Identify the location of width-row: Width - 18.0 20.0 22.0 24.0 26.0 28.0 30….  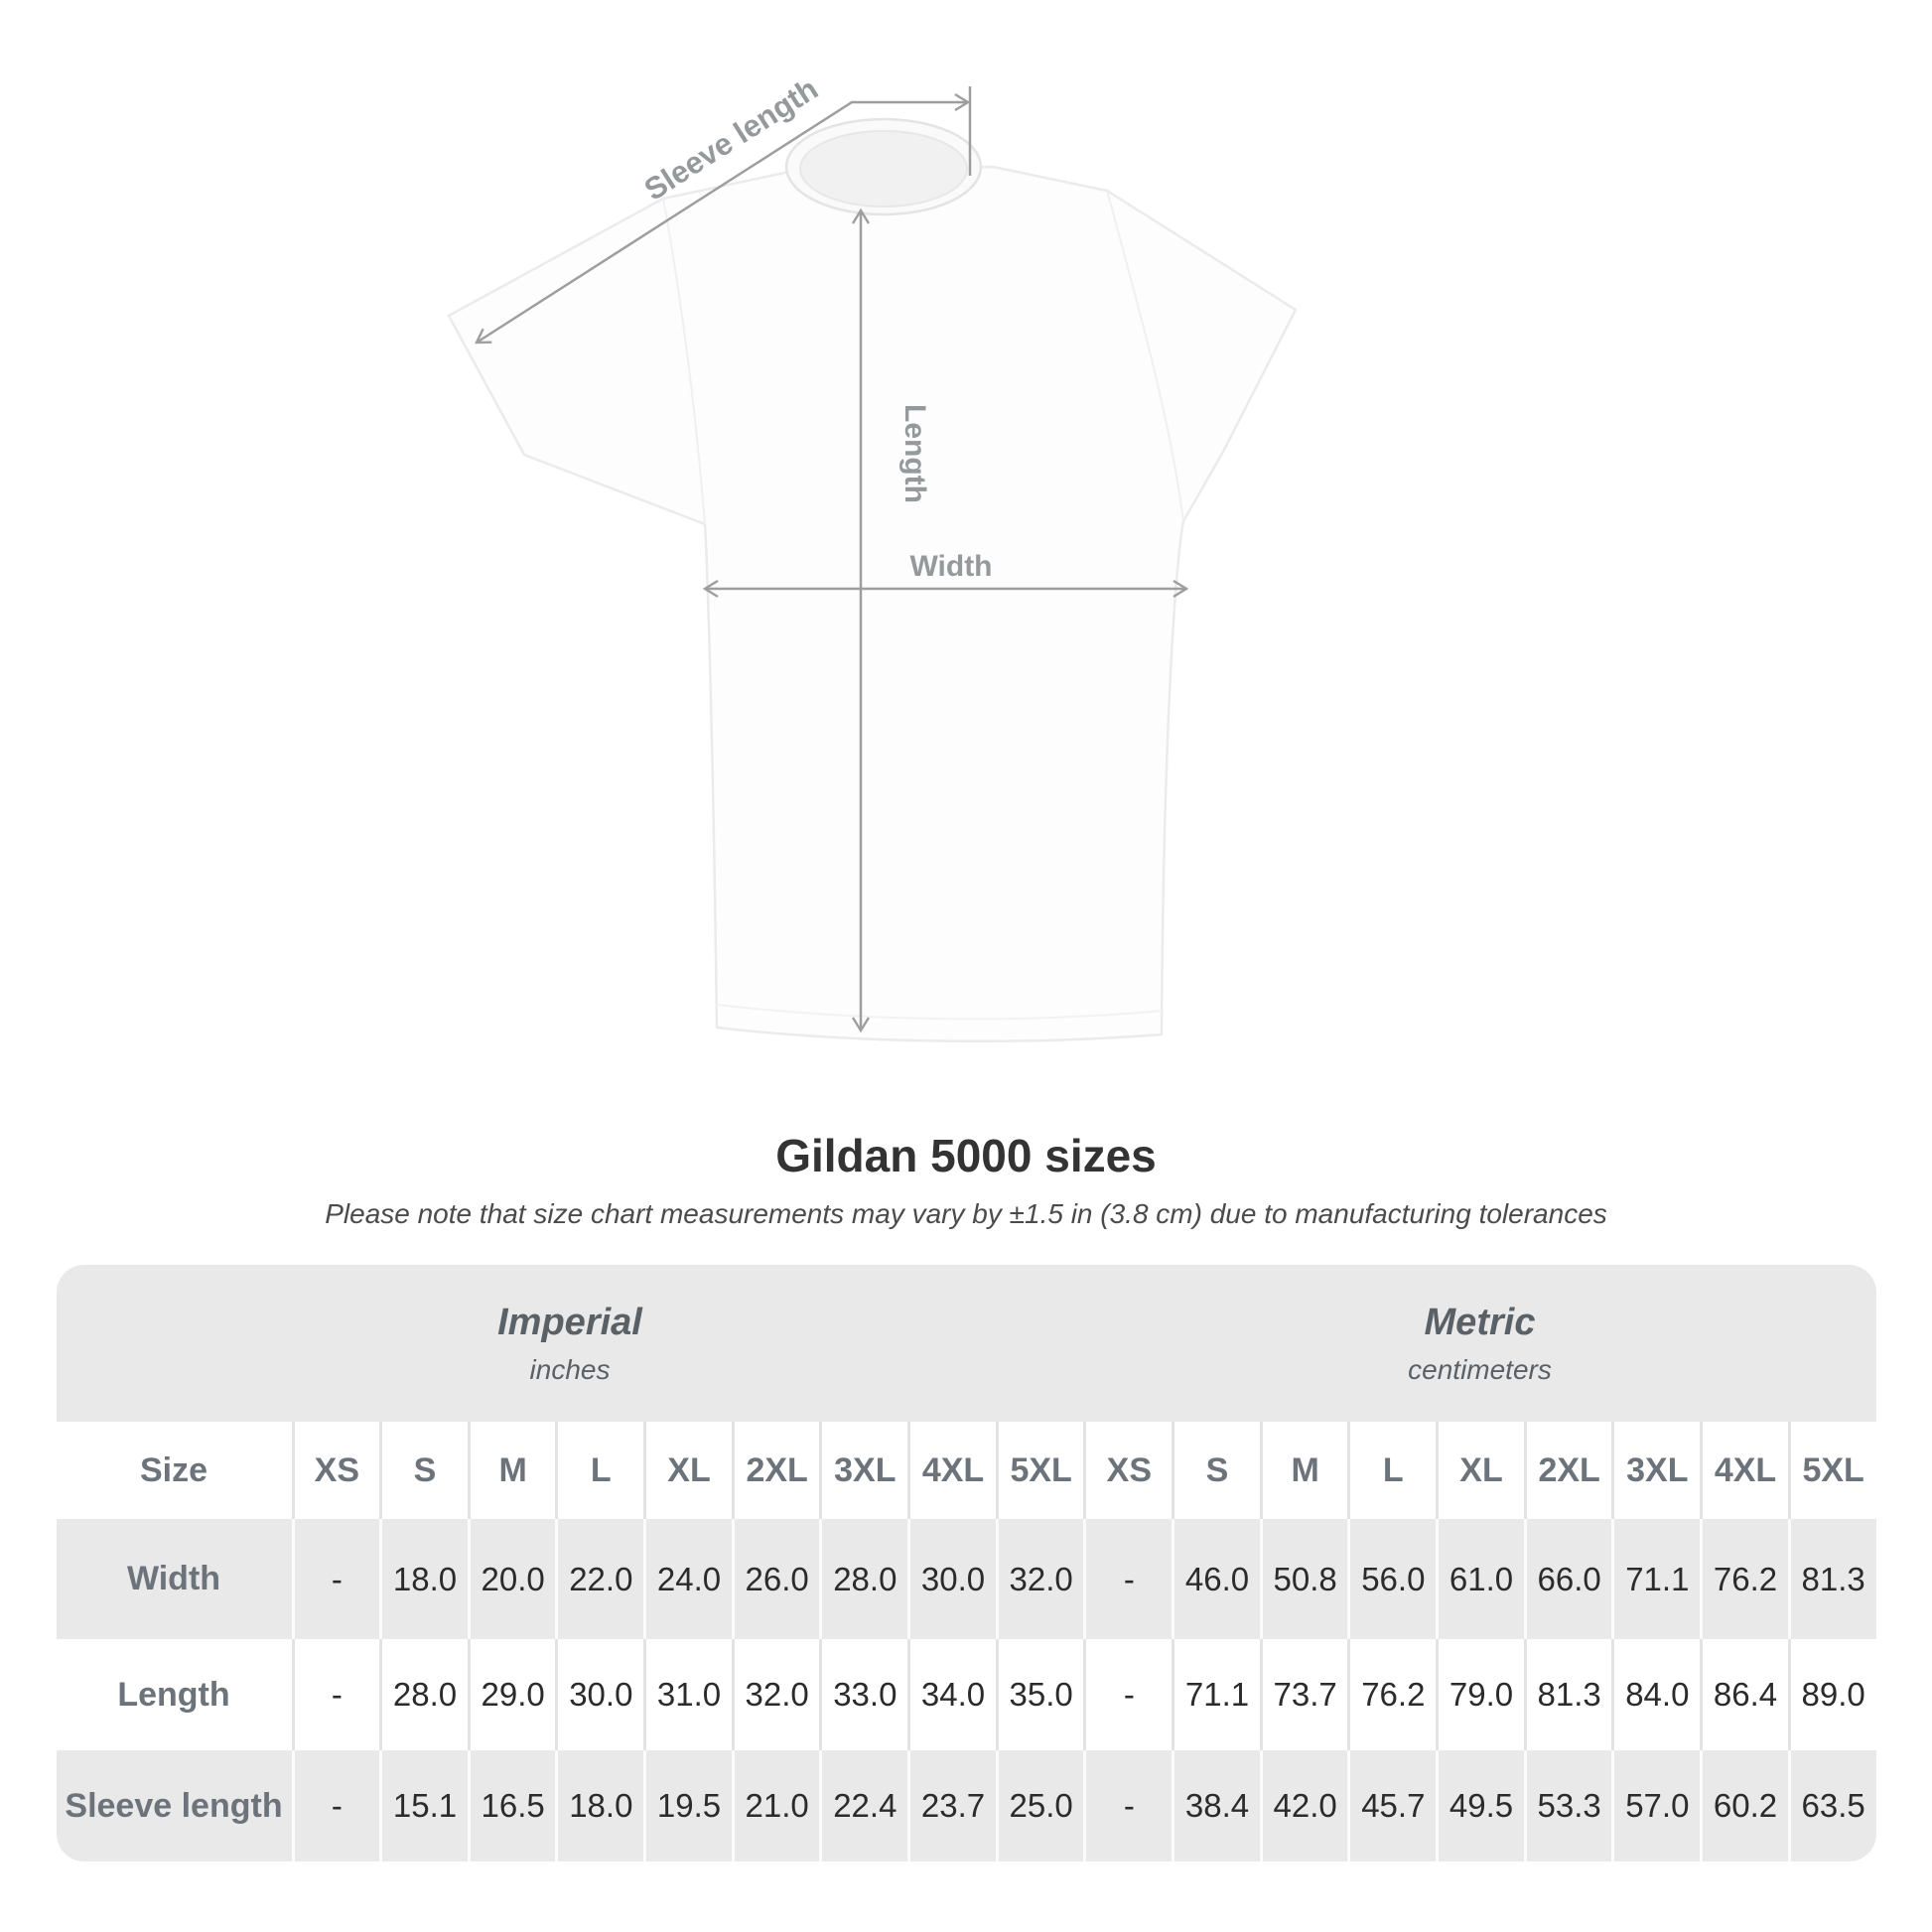
(966, 1579).